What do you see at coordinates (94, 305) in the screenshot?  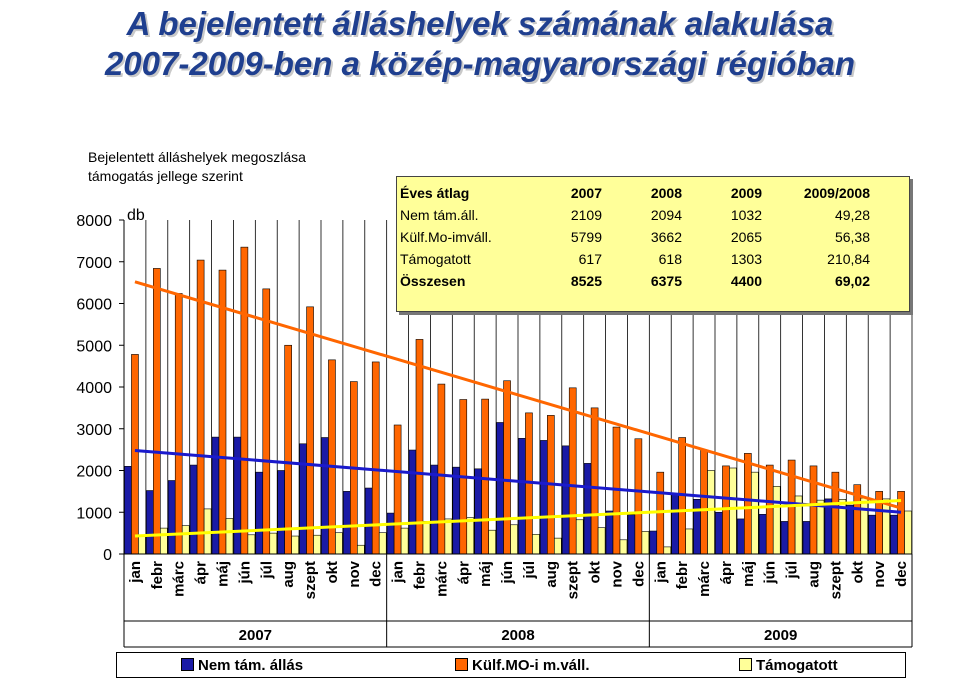 I see `y-tick-label: 6000` at bounding box center [94, 305].